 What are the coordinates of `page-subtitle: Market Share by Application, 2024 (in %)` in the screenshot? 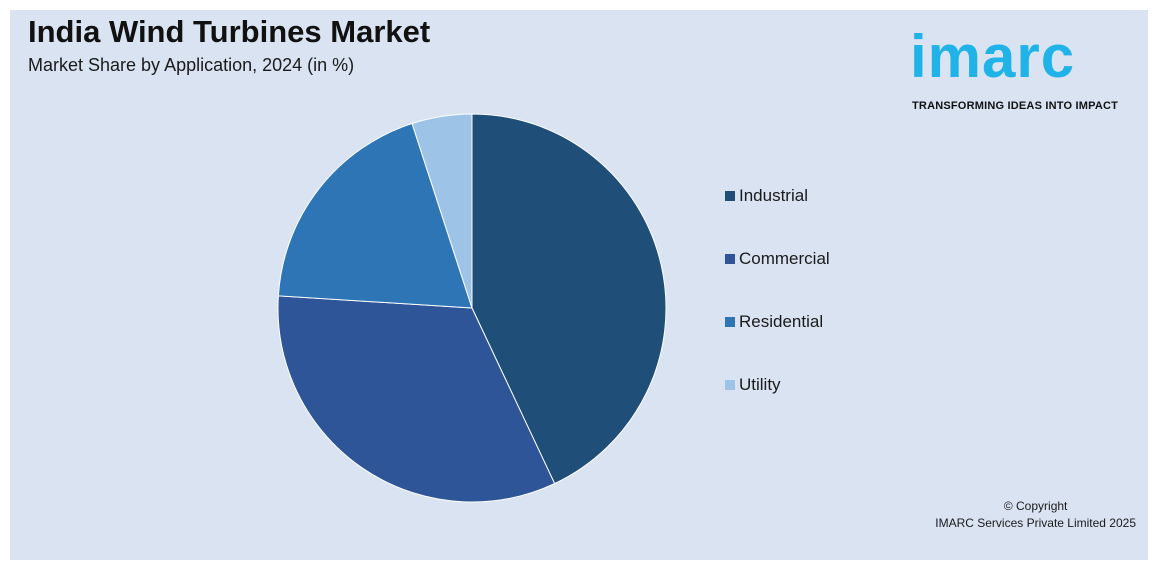 It's located at (191, 65).